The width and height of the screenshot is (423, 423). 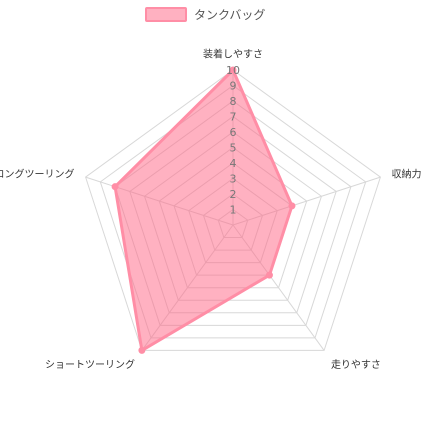 I want to click on tick-label-7: 7, so click(x=233, y=117).